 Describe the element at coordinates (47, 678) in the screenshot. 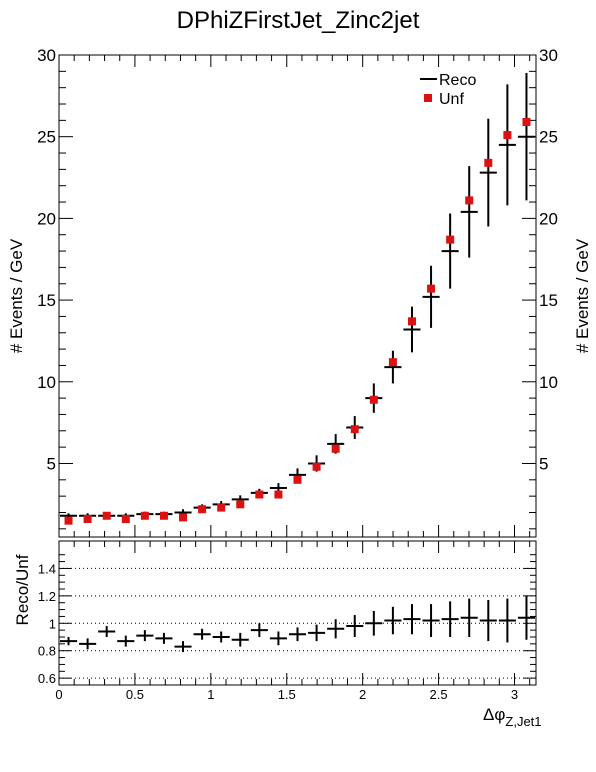

I see `ratio-y-tick-label: 0.6` at that location.